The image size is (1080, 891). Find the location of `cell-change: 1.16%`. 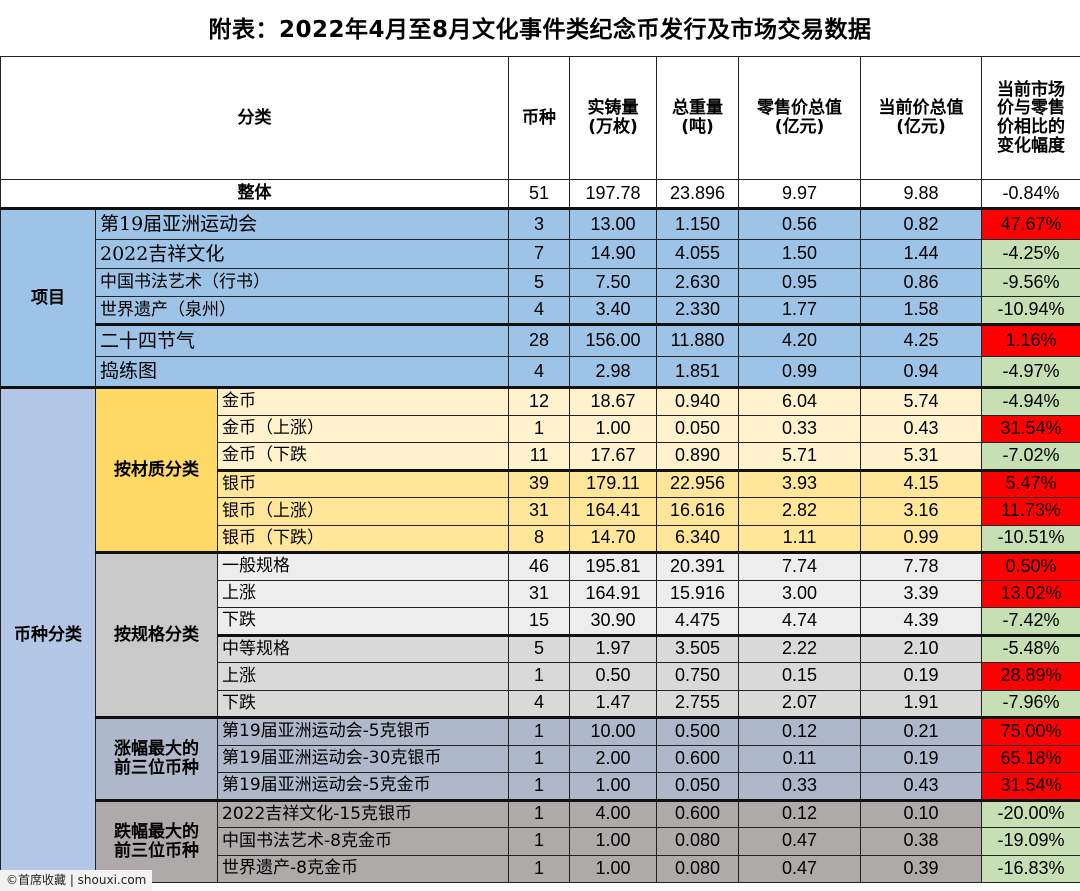

cell-change: 1.16% is located at coordinates (1030, 340).